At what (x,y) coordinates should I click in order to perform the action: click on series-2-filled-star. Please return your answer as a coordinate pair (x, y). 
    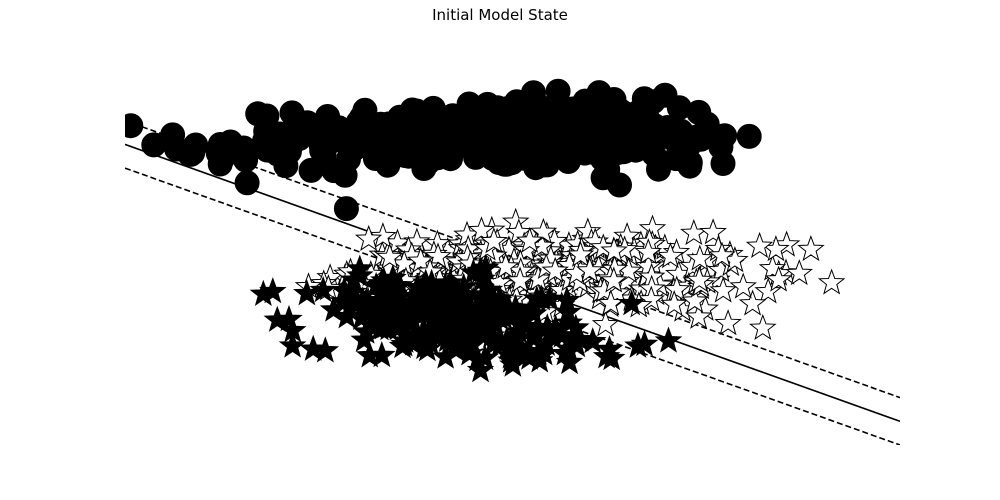
    Looking at the image, I should click on (466, 318).